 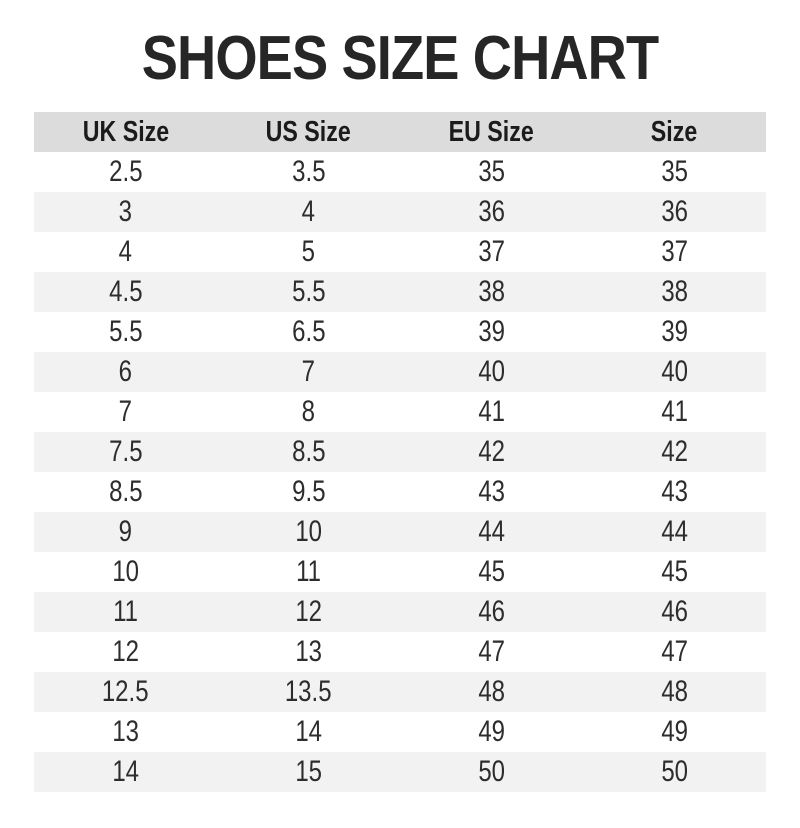 I want to click on table-row: 3 4 36 36, so click(x=400, y=212).